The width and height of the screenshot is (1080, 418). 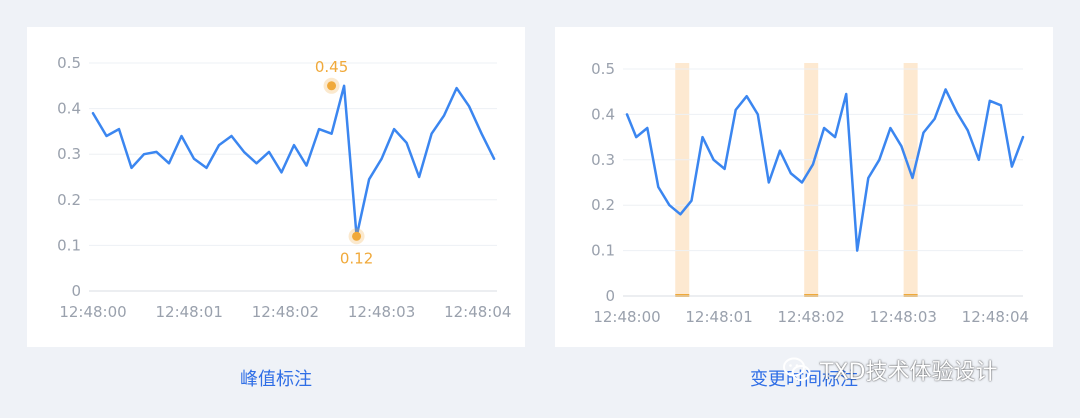 I want to click on watermark: TXD技术体验设计, so click(x=889, y=370).